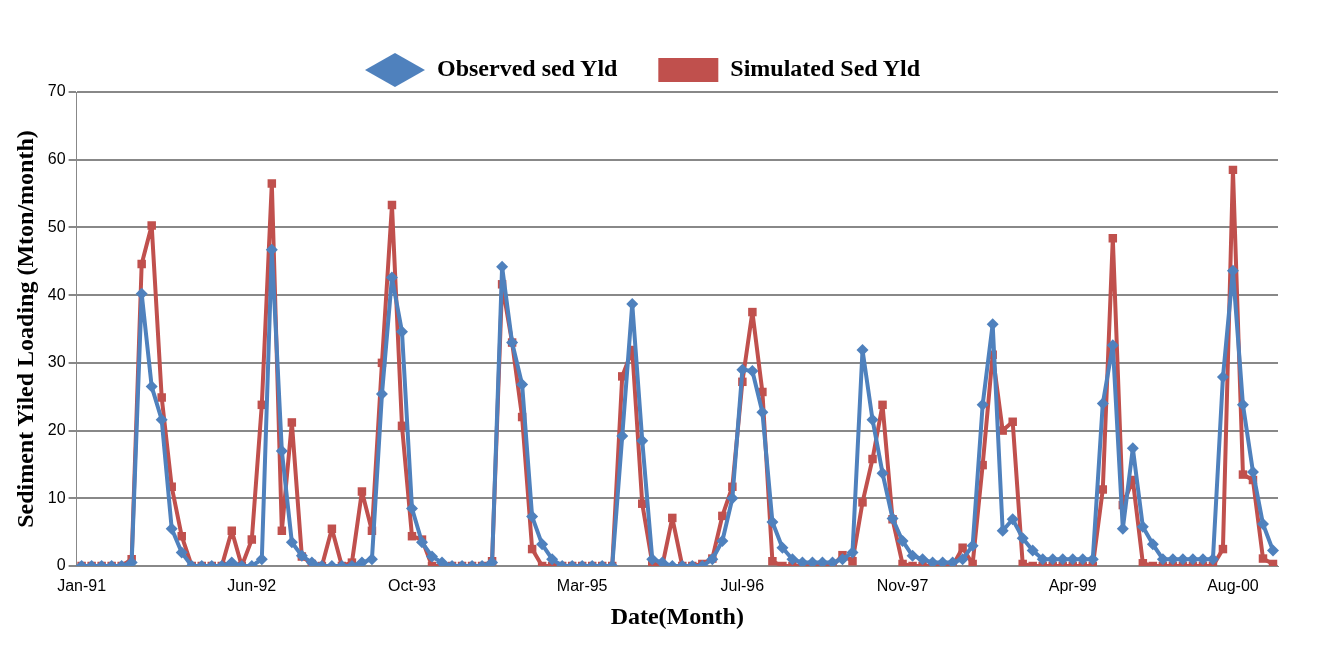 The width and height of the screenshot is (1329, 647). I want to click on x-tick-label: Jan-91, so click(82, 586).